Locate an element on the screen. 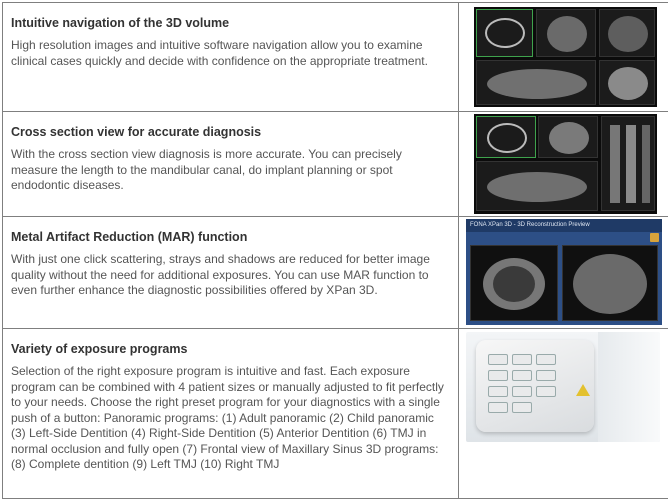 This screenshot has width=668, height=500. feature-title: Variety of exposure programs is located at coordinates (99, 349).